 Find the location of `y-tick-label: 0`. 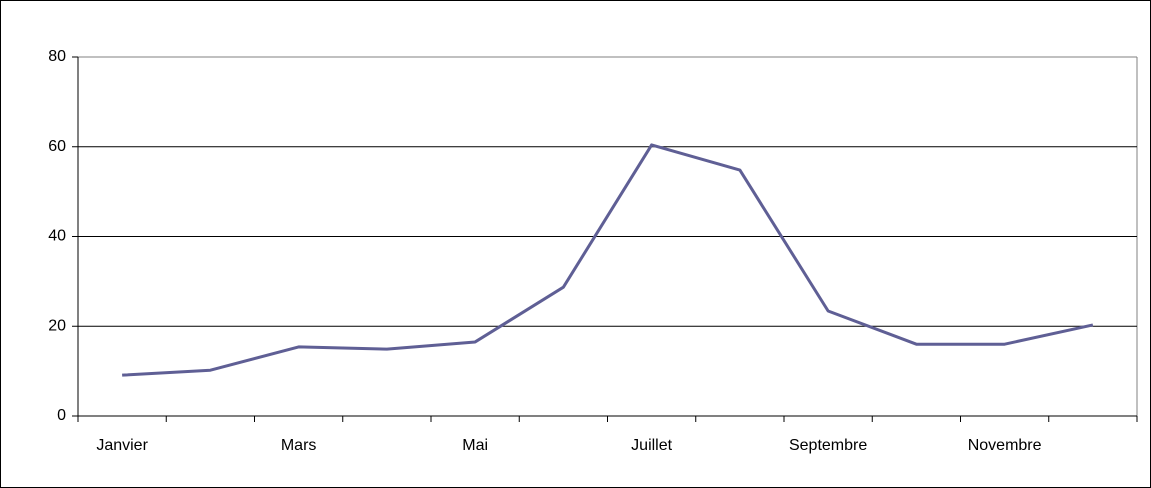

y-tick-label: 0 is located at coordinates (61, 415).